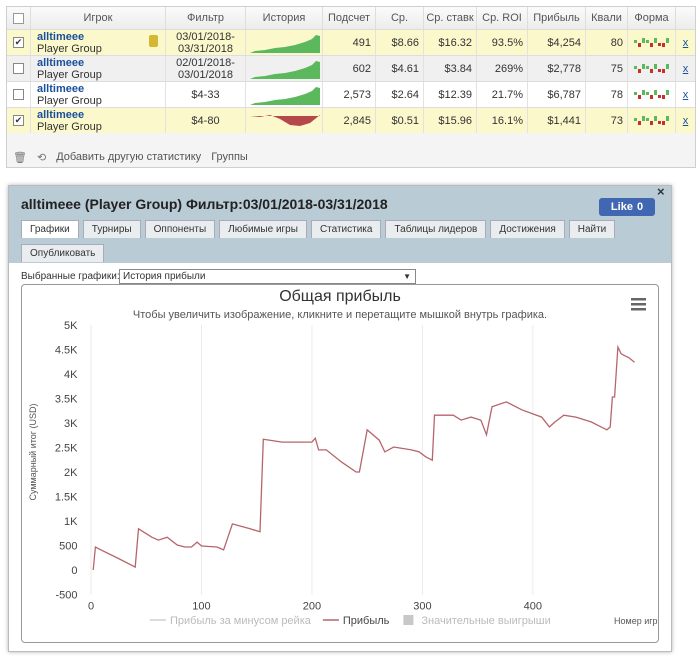 This screenshot has height=660, width=700. What do you see at coordinates (68, 547) in the screenshot?
I see `y-tick-label: 500` at bounding box center [68, 547].